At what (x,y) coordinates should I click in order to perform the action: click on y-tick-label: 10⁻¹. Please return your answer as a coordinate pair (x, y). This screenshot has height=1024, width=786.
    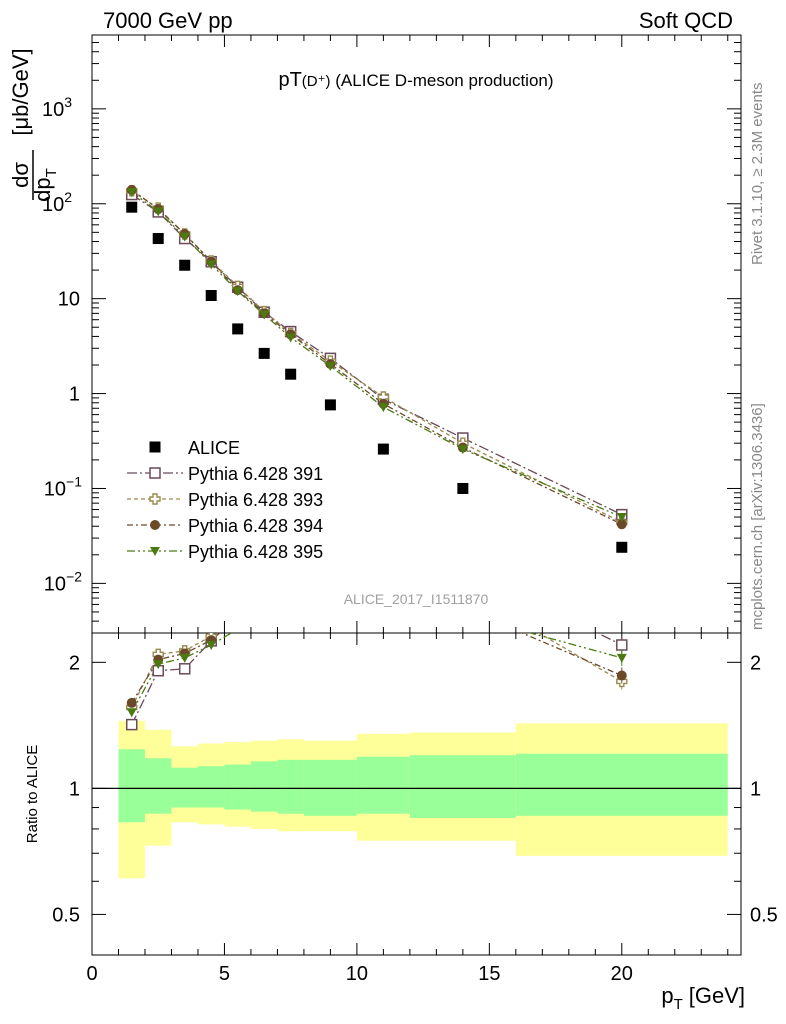
    Looking at the image, I should click on (63, 486).